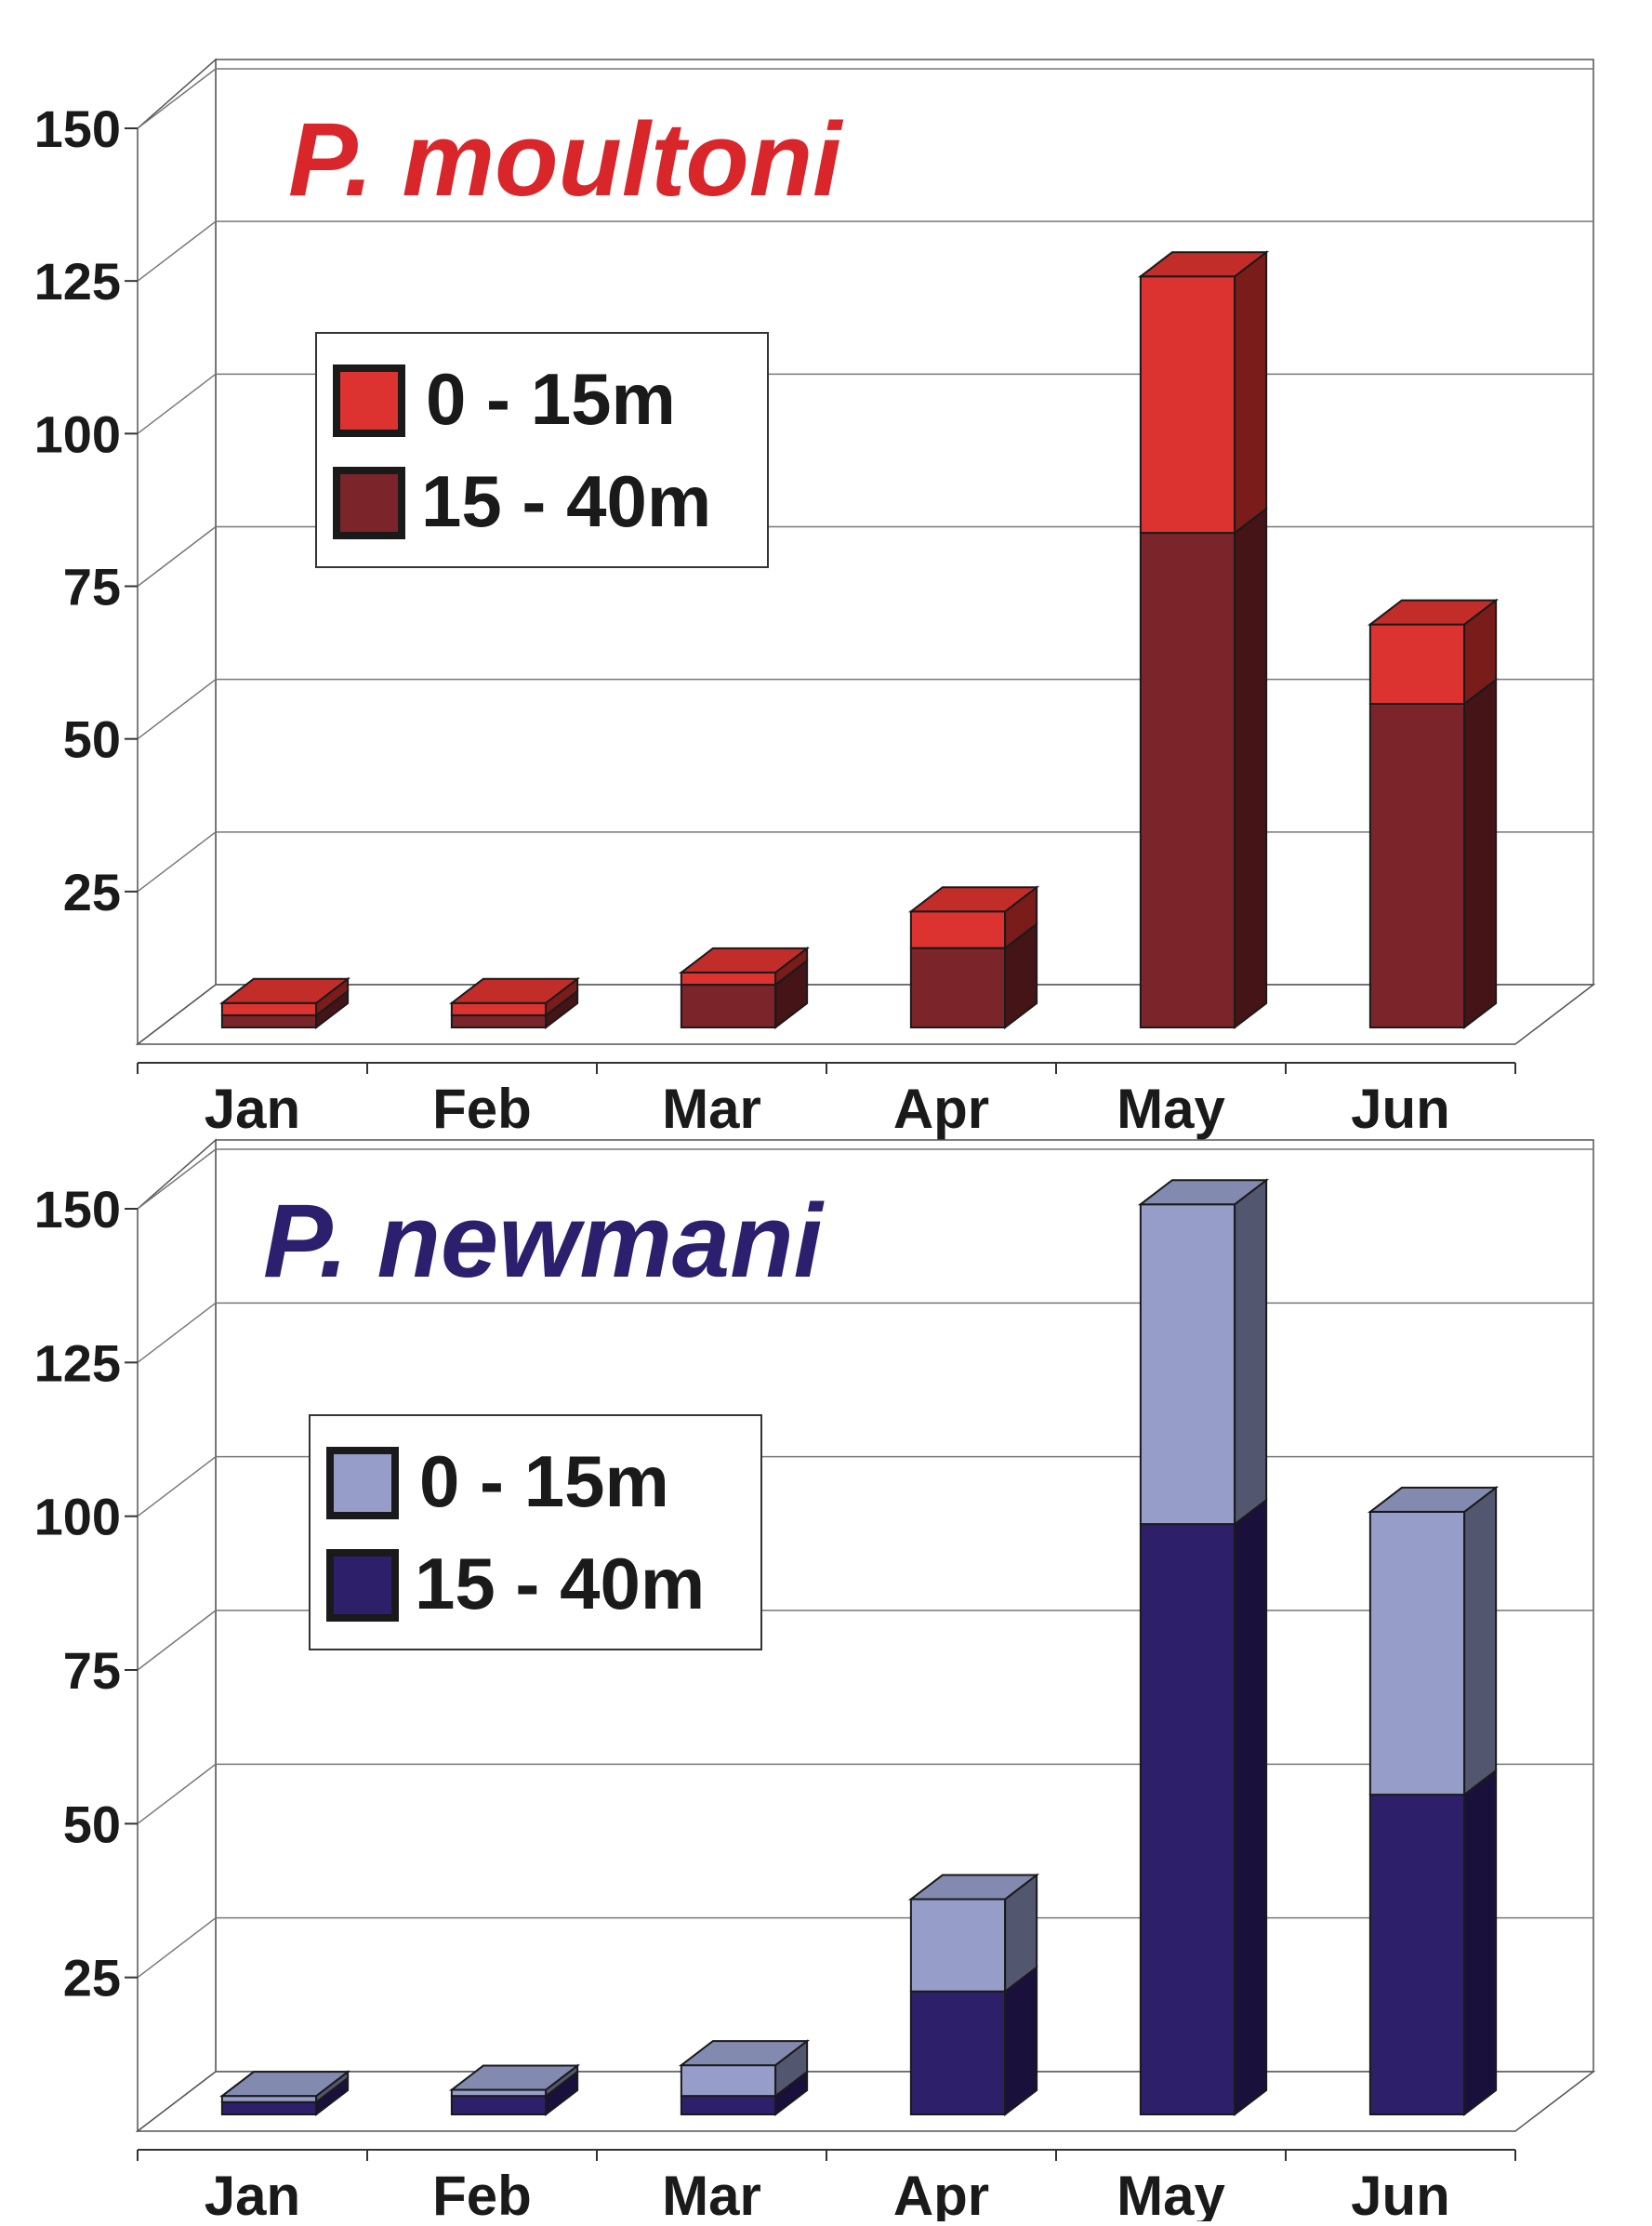  What do you see at coordinates (77, 433) in the screenshot?
I see `y-tick-label: 100` at bounding box center [77, 433].